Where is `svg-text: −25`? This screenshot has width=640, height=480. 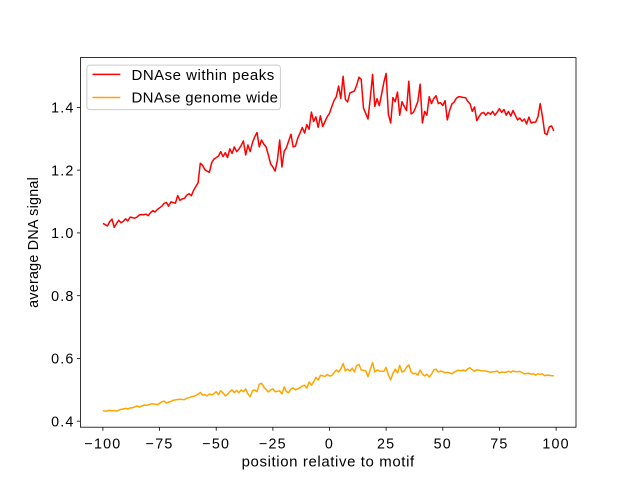 svg-text: −25 is located at coordinates (273, 444).